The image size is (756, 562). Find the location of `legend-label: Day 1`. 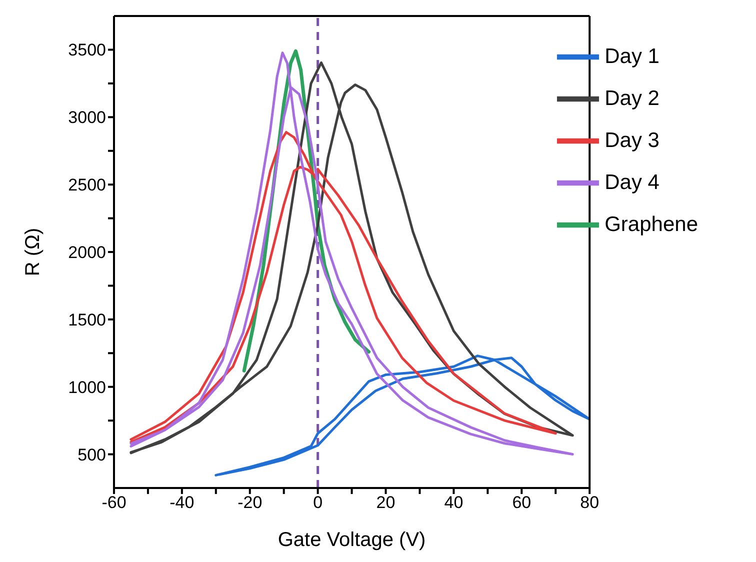

legend-label: Day 1 is located at coordinates (632, 56).